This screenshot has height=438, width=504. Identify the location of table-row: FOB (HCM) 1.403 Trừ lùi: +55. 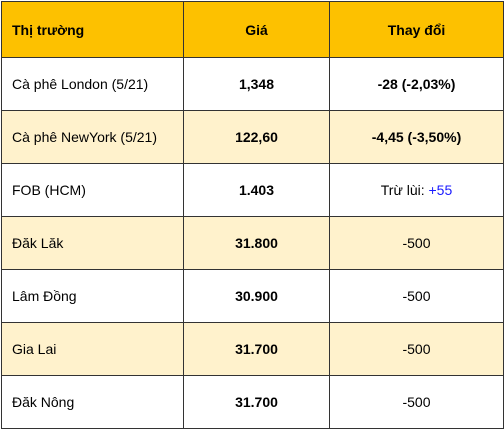
(252, 190).